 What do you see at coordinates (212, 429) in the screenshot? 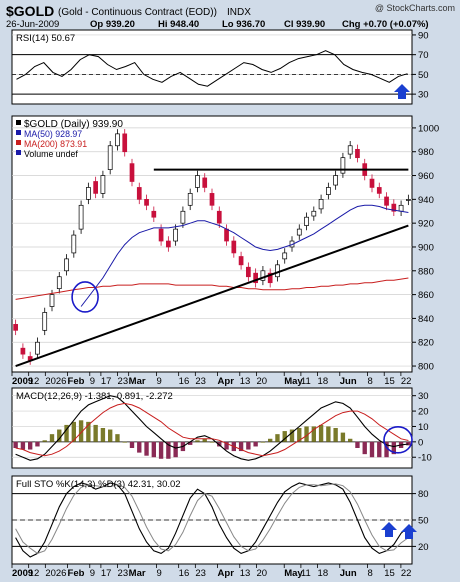
I see `macd-signal-line` at bounding box center [212, 429].